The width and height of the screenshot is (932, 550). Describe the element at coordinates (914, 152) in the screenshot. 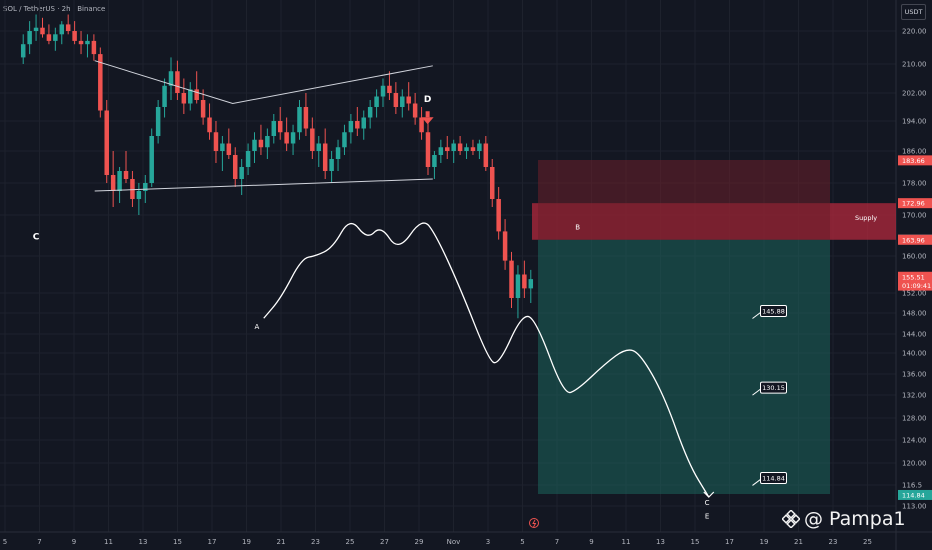

I see `y-tick-label: 186.00` at that location.